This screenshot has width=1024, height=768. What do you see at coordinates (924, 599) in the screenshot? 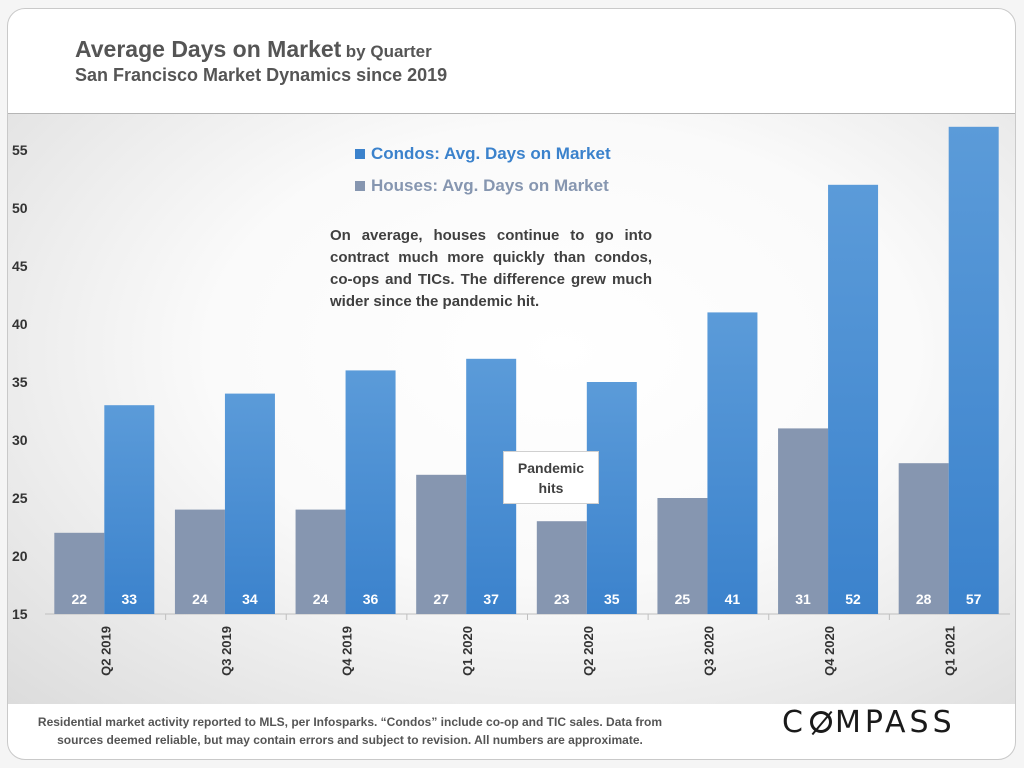
I see `data-label-houses: 28` at bounding box center [924, 599].